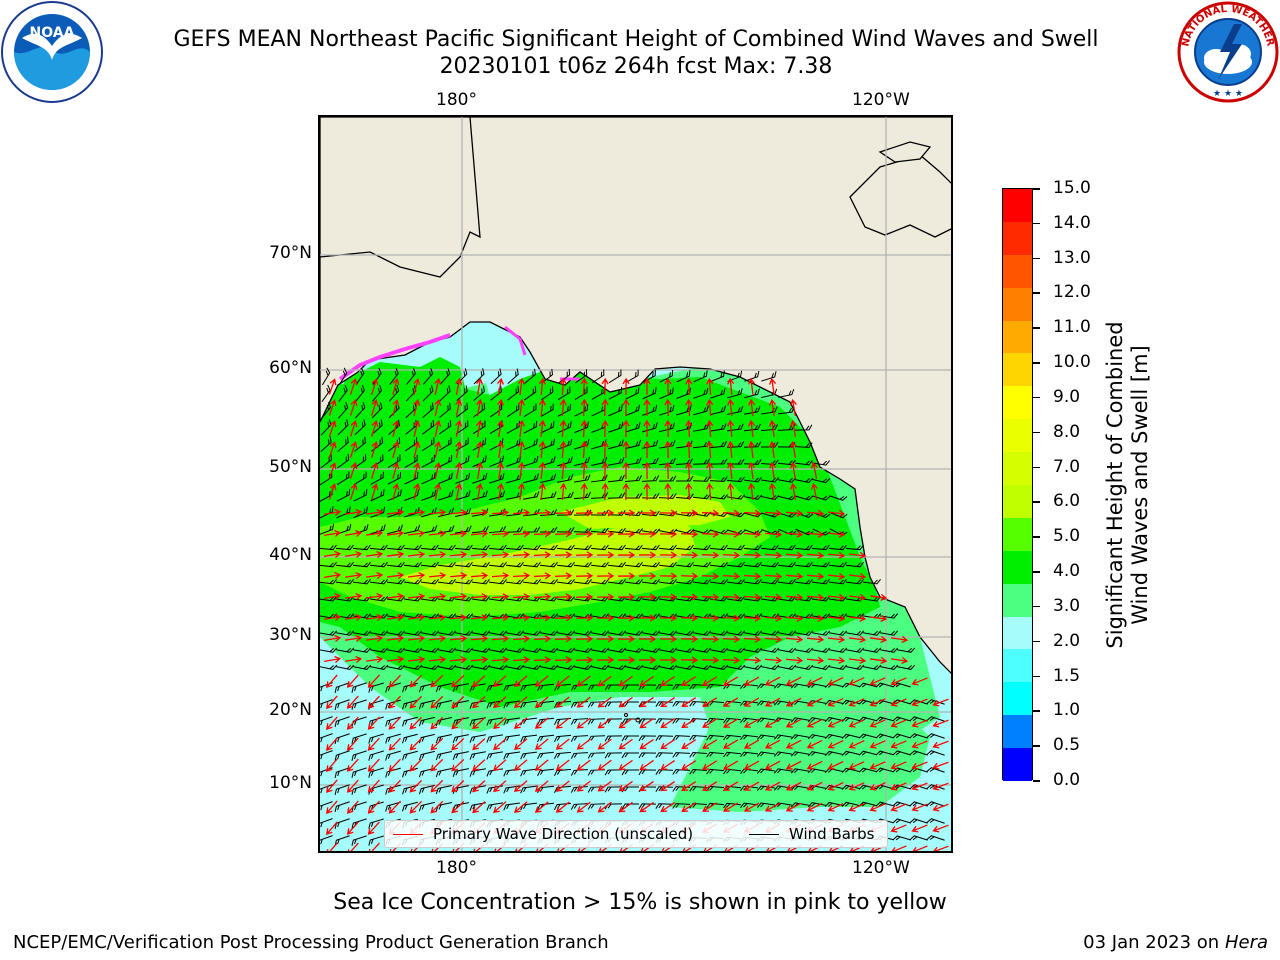 Image resolution: width=1280 pixels, height=960 pixels. What do you see at coordinates (290, 253) in the screenshot?
I see `lat-tick-70n: 70°N` at bounding box center [290, 253].